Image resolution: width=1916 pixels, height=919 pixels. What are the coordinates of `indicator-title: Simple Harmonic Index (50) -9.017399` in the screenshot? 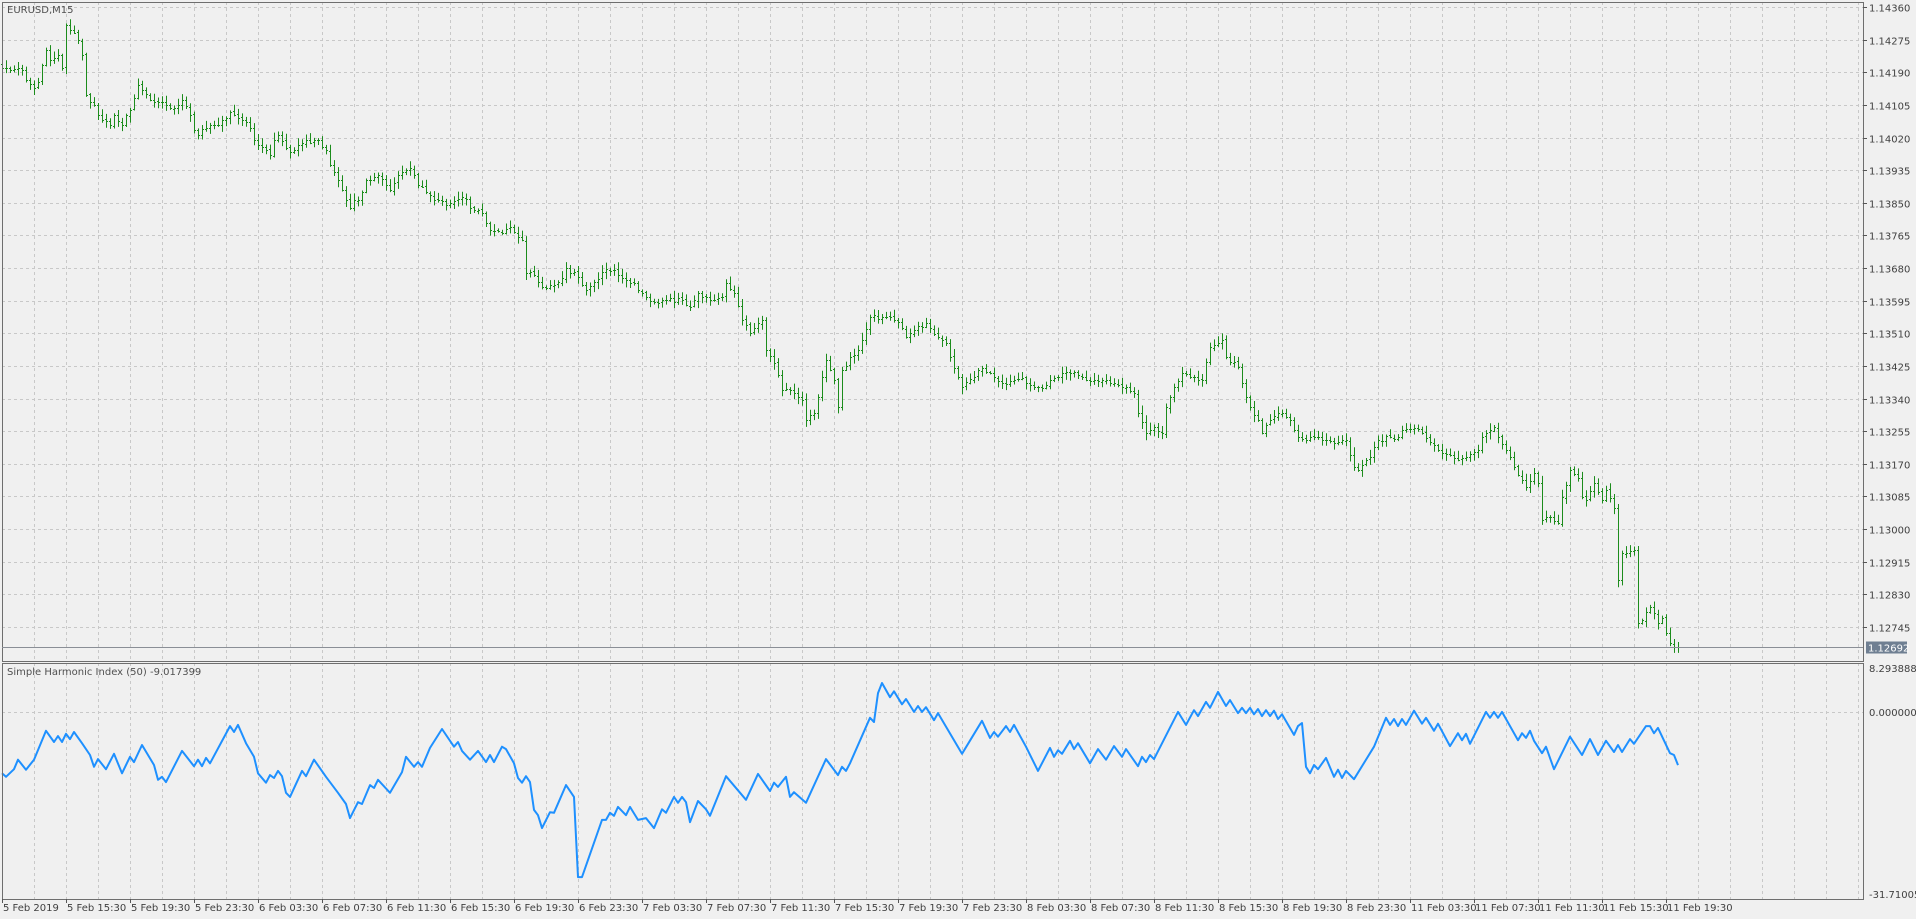 It's located at (104, 672).